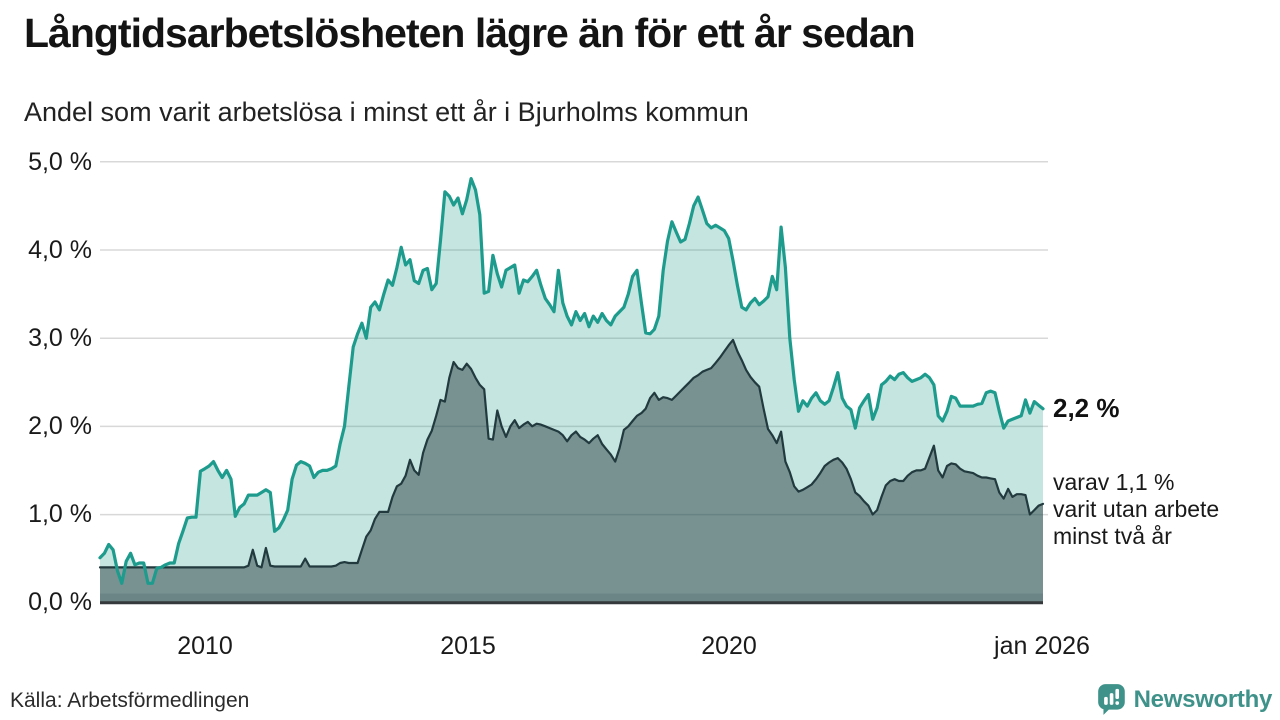  Describe the element at coordinates (1114, 482) in the screenshot. I see `end-sub-line: varav 1,1 %` at that location.